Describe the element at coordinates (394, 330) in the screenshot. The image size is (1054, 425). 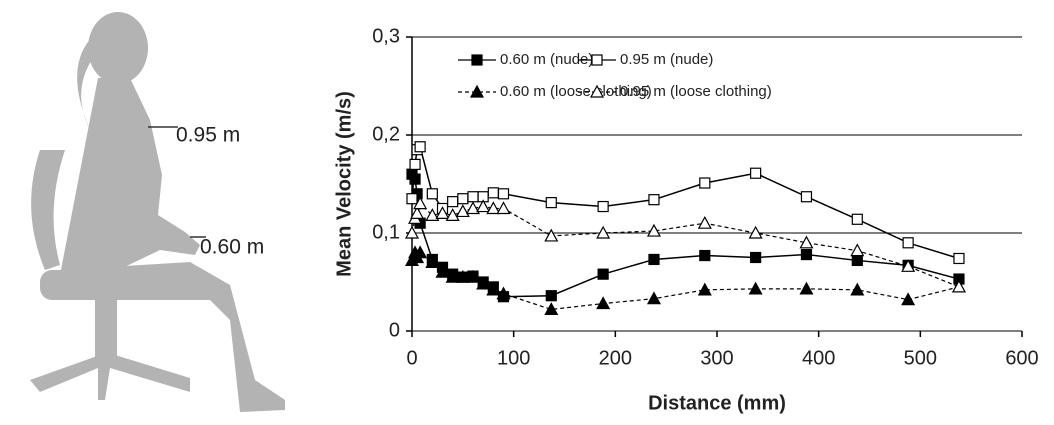
I see `y-tick-label: 0` at that location.